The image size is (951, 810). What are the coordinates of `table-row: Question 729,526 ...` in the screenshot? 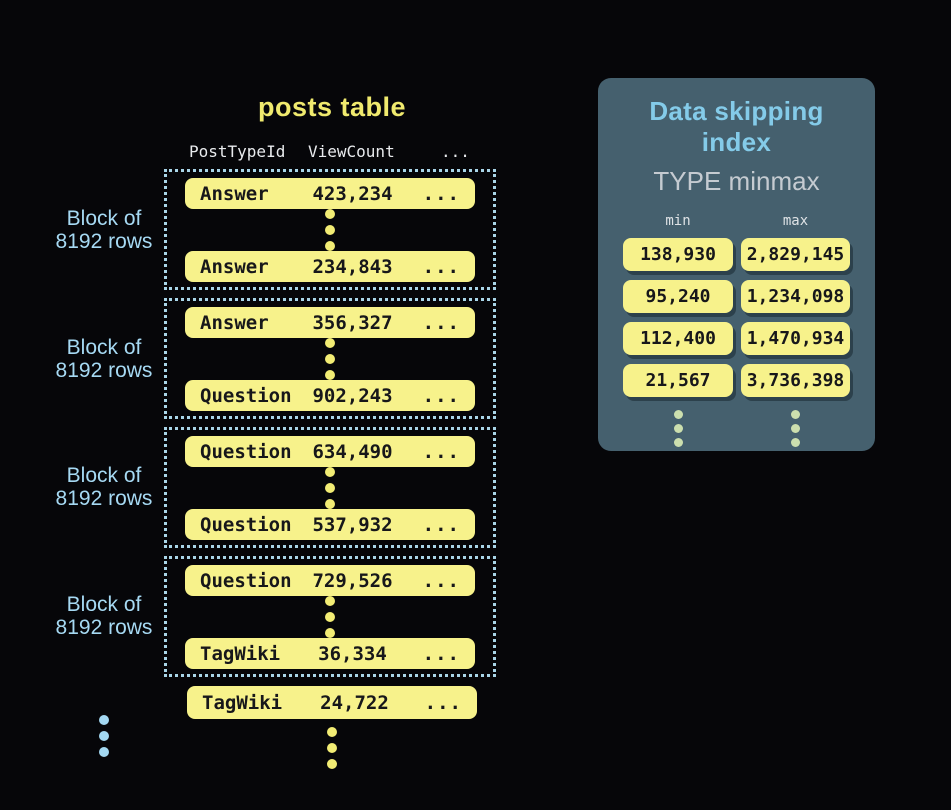 It's located at (330, 580).